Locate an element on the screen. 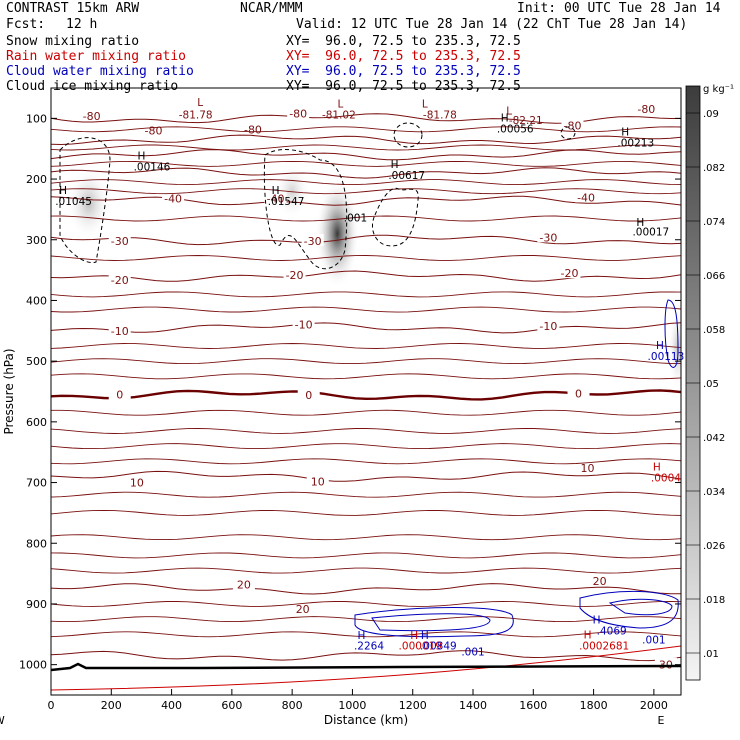  colorbar-label: .074 is located at coordinates (714, 222).